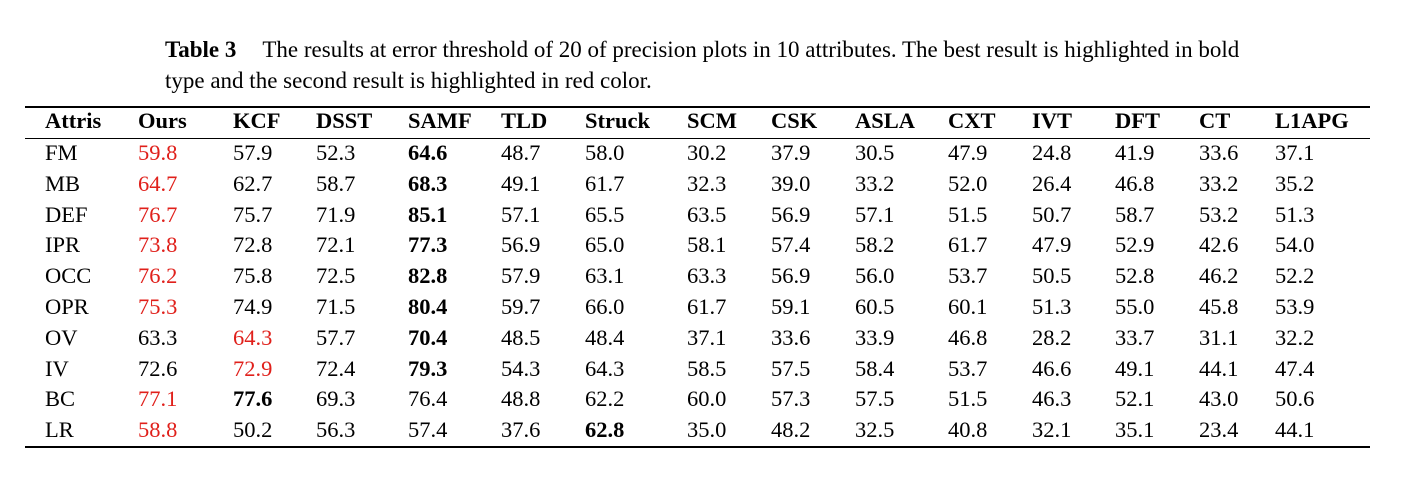 Image resolution: width=1424 pixels, height=481 pixels. Describe the element at coordinates (336, 337) in the screenshot. I see `cell-value: 57.7` at that location.